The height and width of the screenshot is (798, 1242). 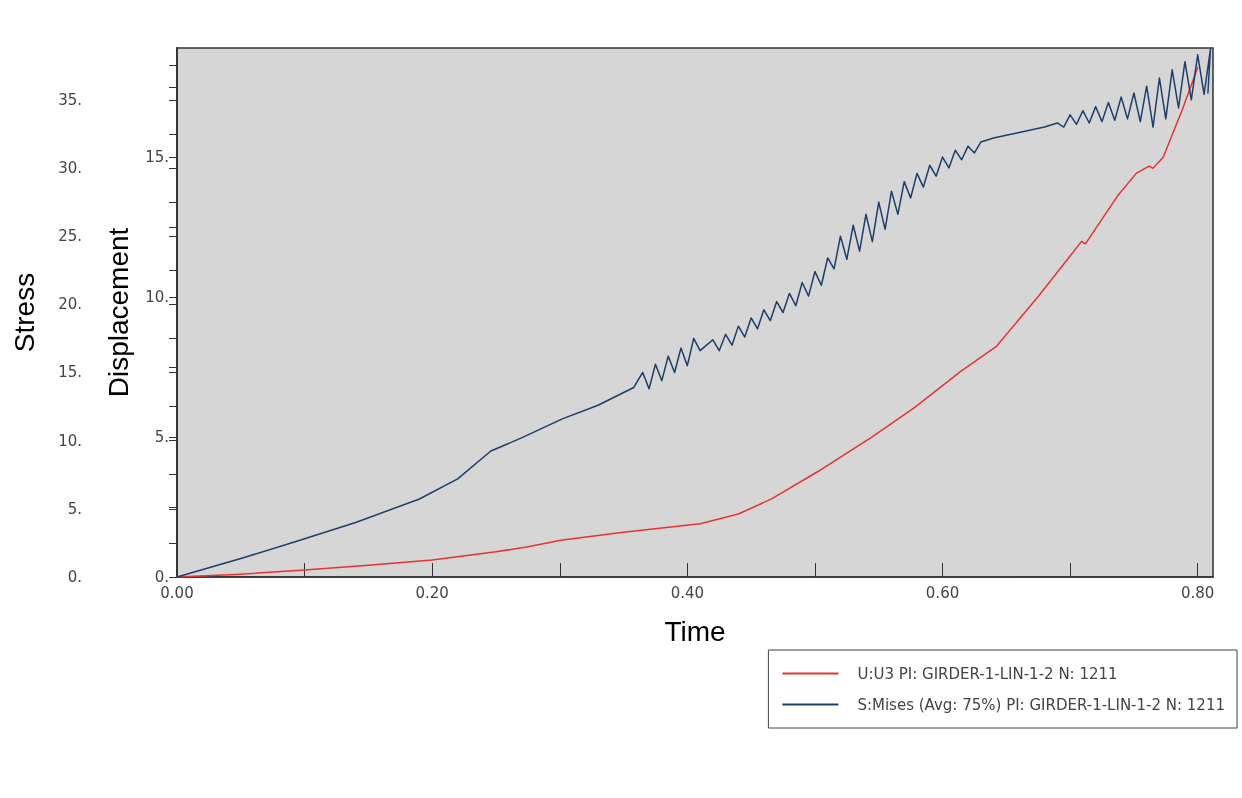 I want to click on y-tick-label: 15., so click(x=70, y=372).